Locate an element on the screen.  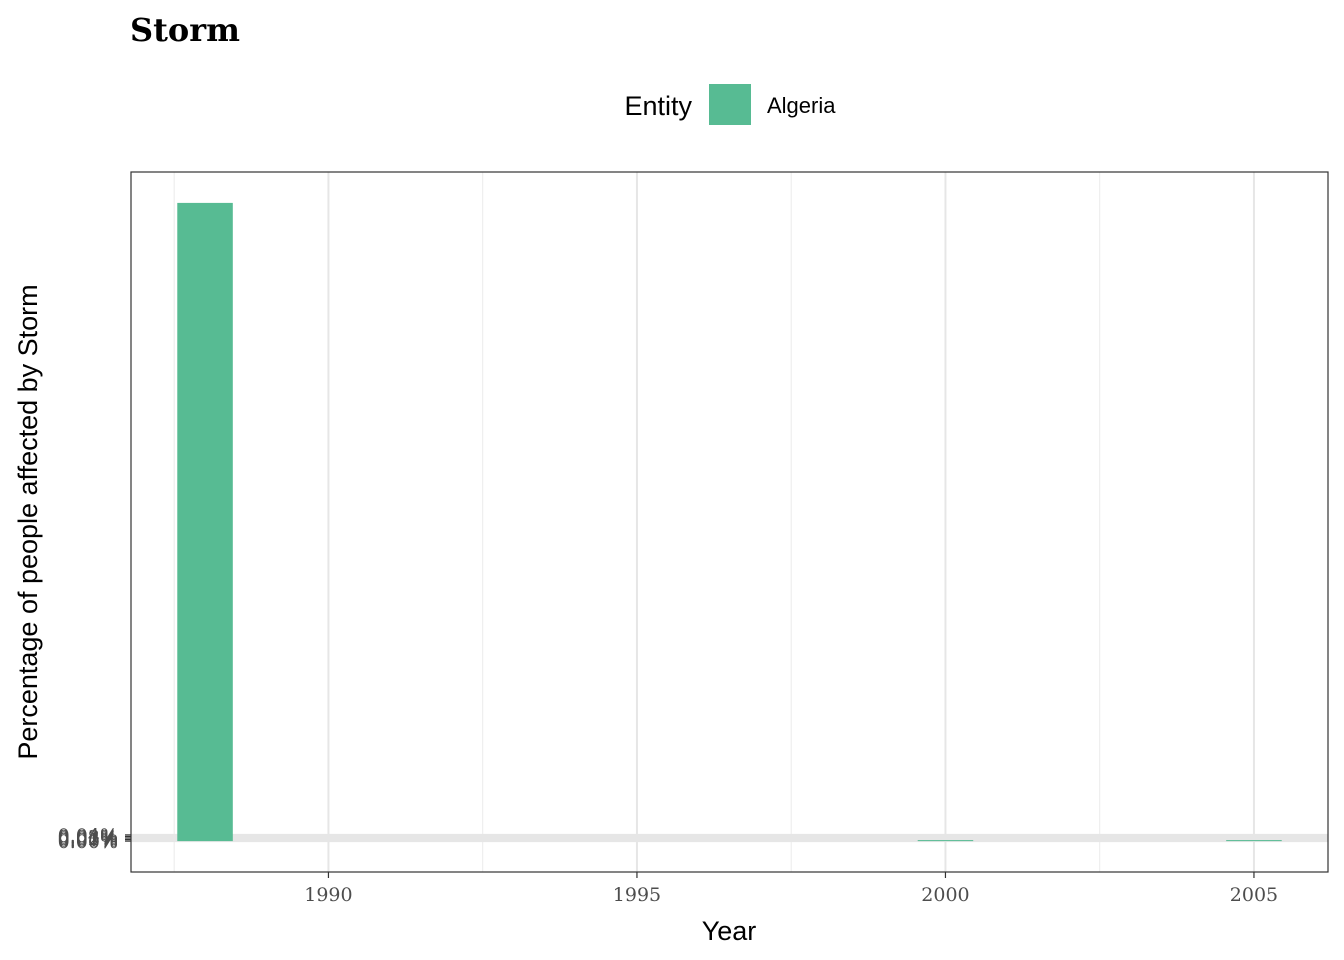
y-tick-label: 0.04% is located at coordinates (88, 836).